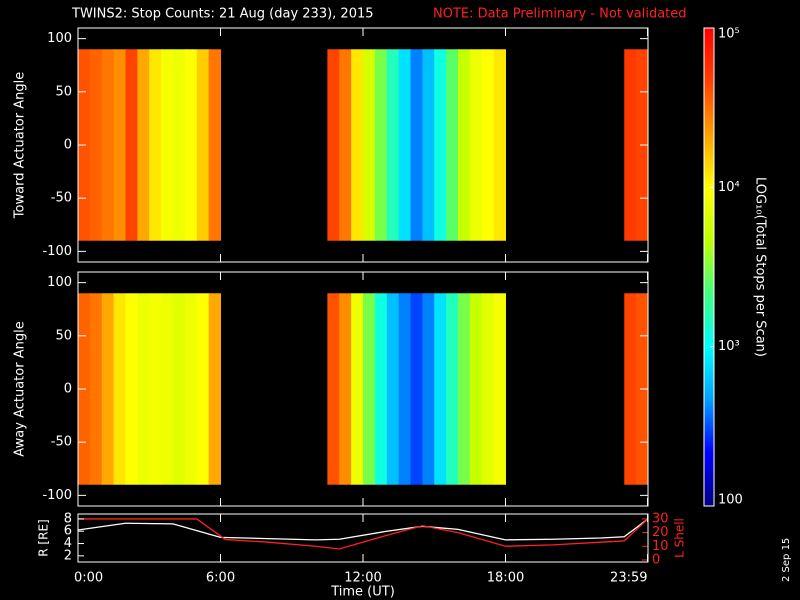 Image resolution: width=800 pixels, height=600 pixels. I want to click on colorbar-tick-label: 10⁵, so click(729, 34).